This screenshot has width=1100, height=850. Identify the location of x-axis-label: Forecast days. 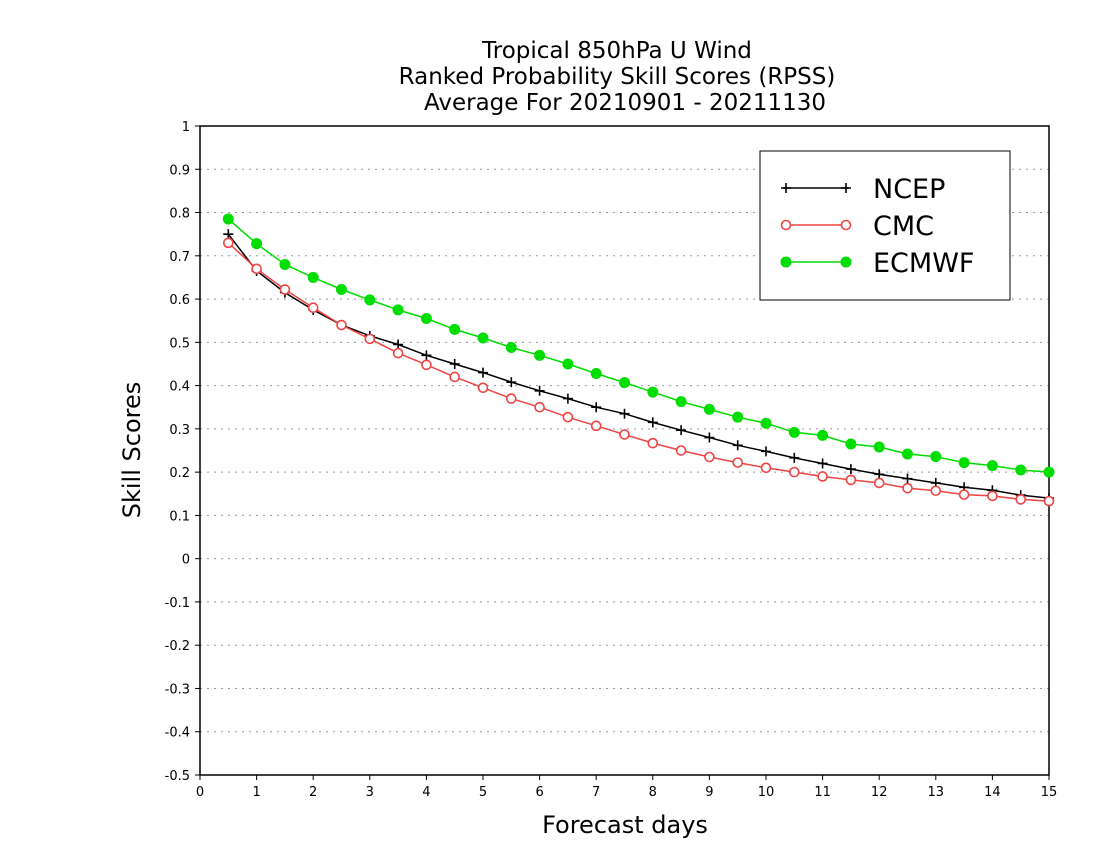
(625, 825).